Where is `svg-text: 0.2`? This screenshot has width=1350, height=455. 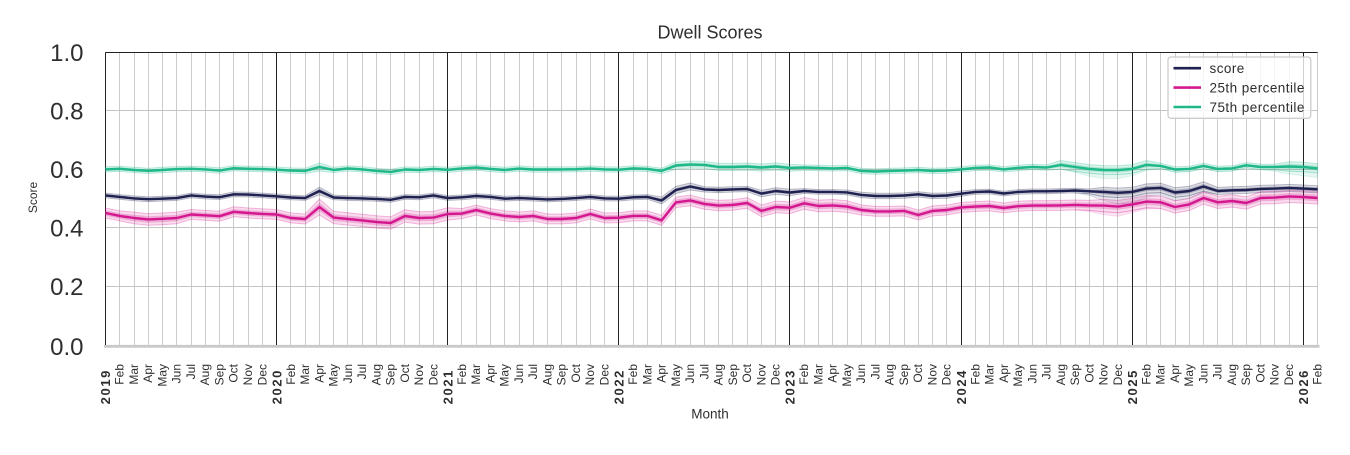
svg-text: 0.2 is located at coordinates (66, 287).